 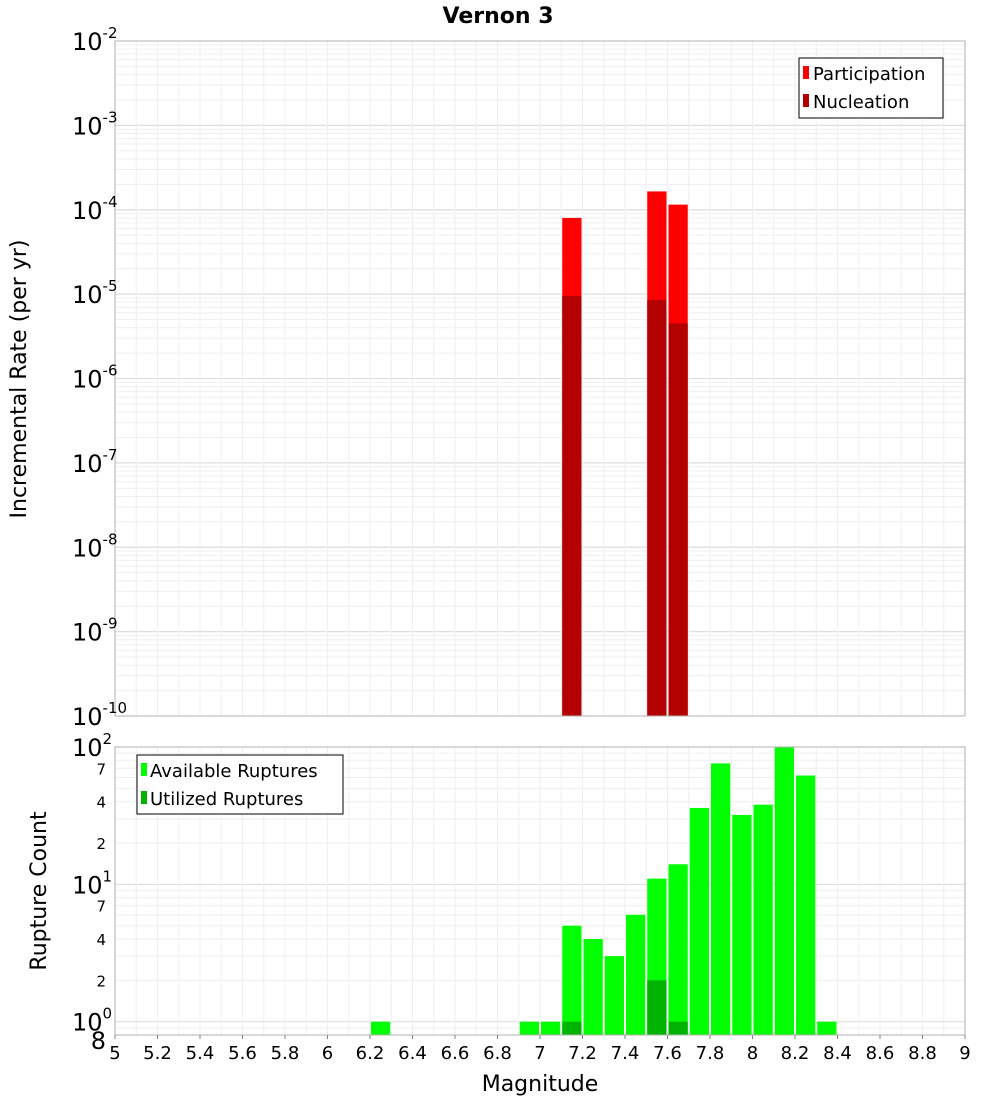 What do you see at coordinates (625, 454) in the screenshot?
I see `top-bars` at bounding box center [625, 454].